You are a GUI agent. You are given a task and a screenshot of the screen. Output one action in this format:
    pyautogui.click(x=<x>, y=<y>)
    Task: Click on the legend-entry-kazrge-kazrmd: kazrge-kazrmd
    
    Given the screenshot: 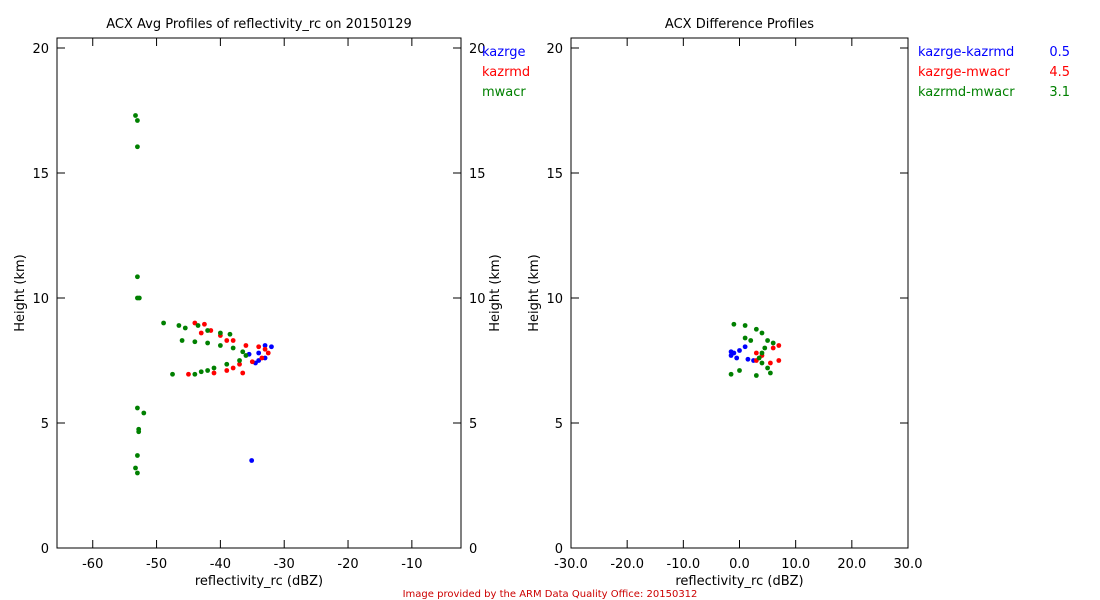 What is the action you would take?
    pyautogui.click(x=966, y=52)
    